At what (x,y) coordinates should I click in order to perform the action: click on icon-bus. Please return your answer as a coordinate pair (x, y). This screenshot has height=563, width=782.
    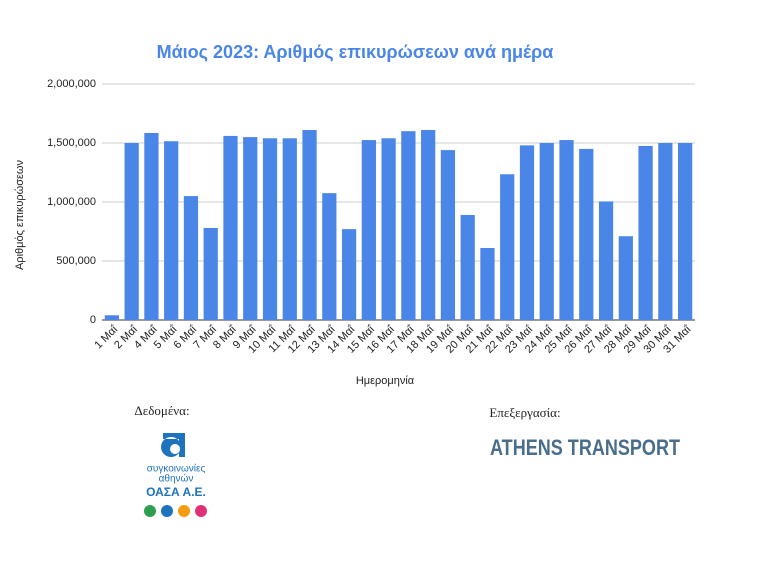
    Looking at the image, I should click on (150, 511).